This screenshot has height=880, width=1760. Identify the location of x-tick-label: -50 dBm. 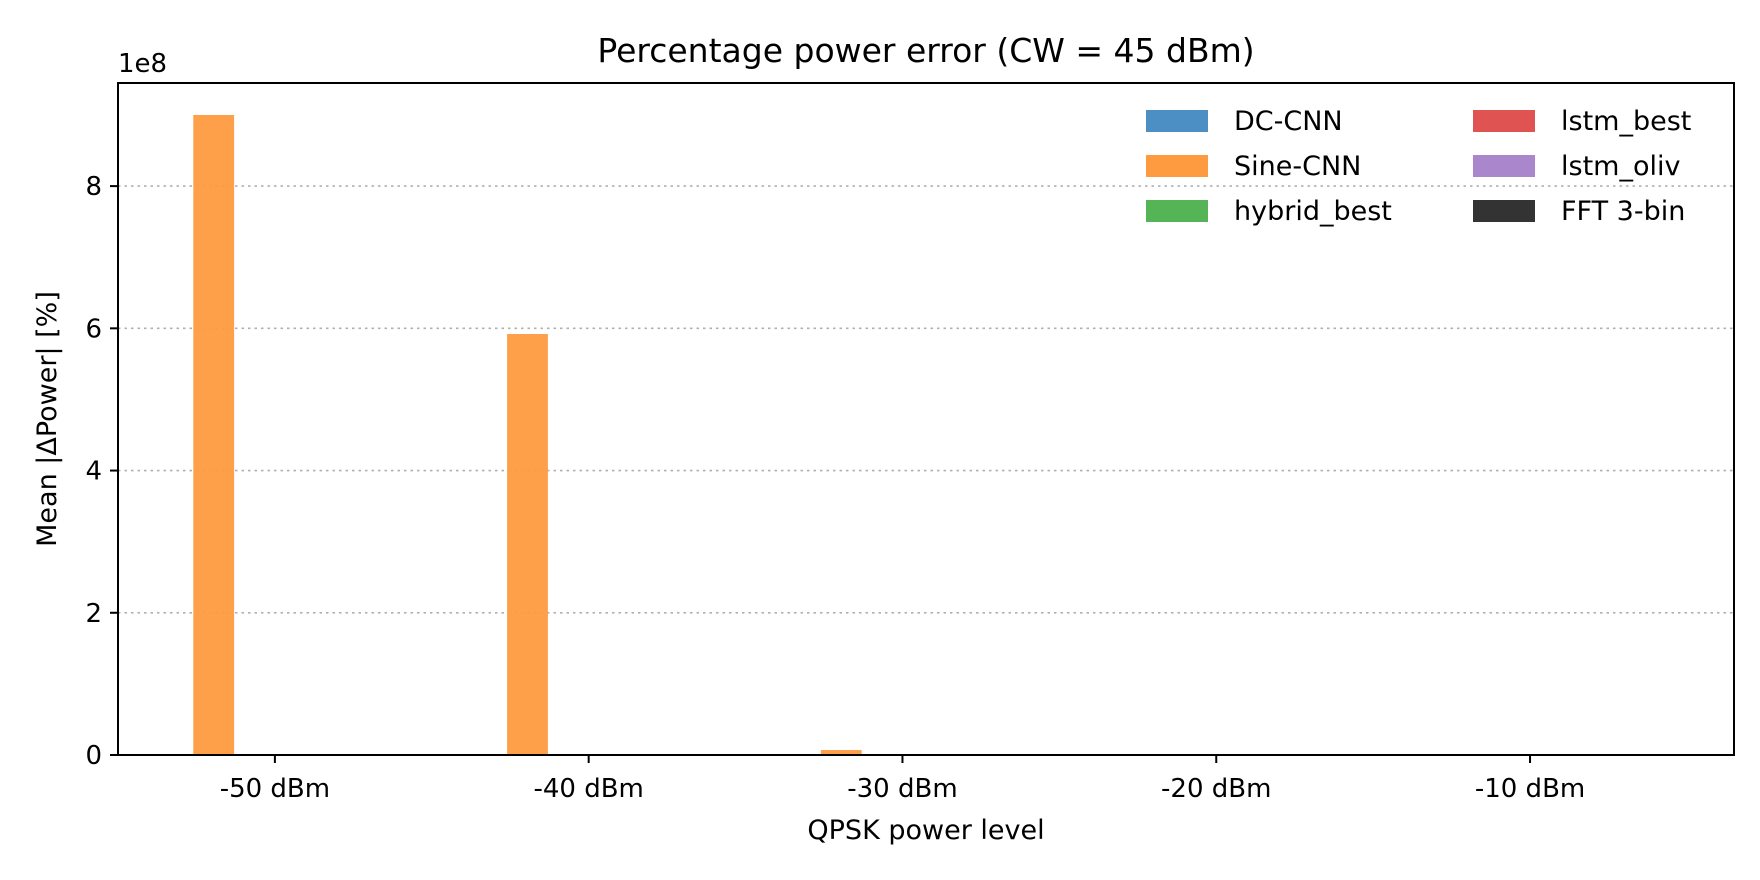
(275, 789).